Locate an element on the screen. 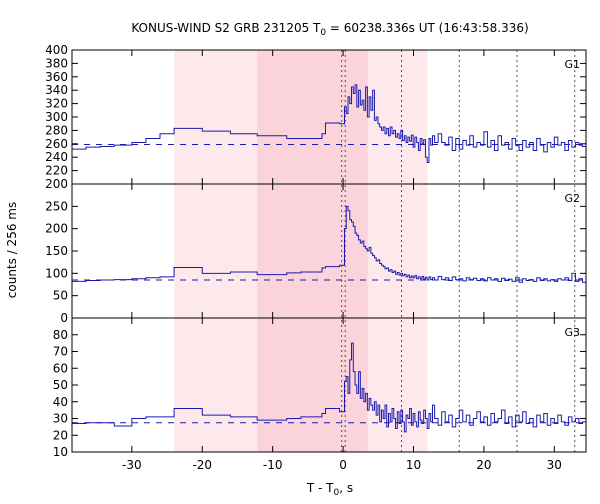 This screenshot has height=504, width=600. y-tick-label: 70 is located at coordinates (60, 352).